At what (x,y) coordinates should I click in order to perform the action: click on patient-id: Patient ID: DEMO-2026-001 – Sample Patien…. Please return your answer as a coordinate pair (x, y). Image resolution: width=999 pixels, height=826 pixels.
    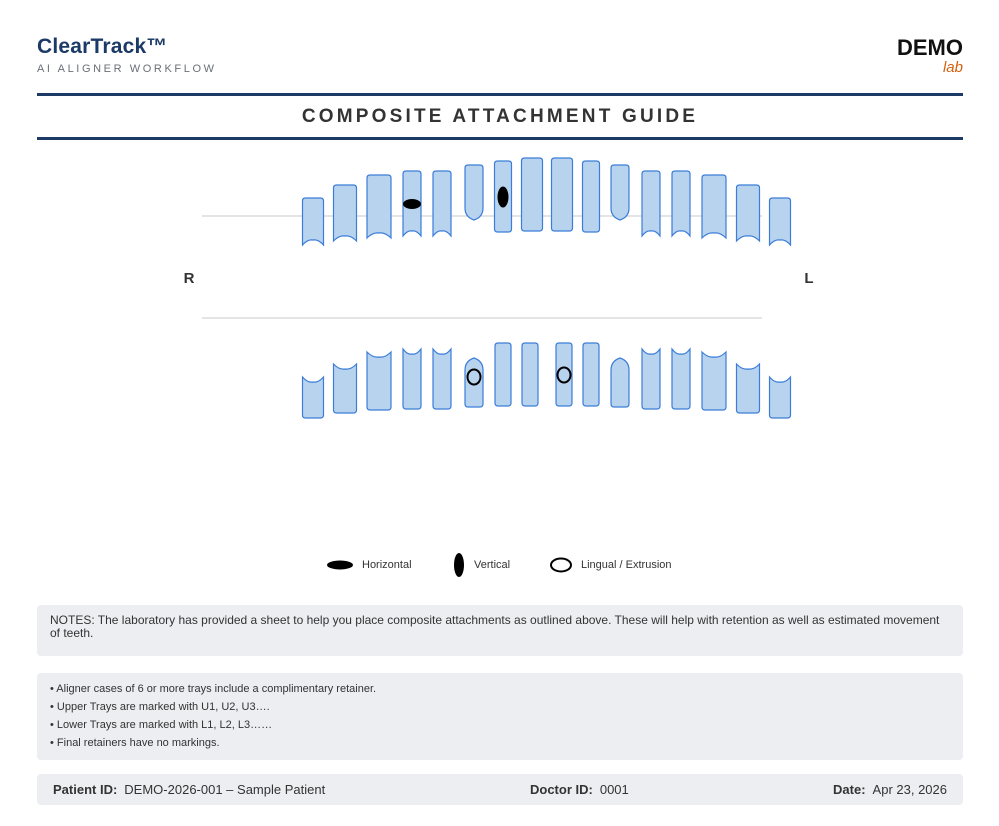
    Looking at the image, I should click on (189, 789).